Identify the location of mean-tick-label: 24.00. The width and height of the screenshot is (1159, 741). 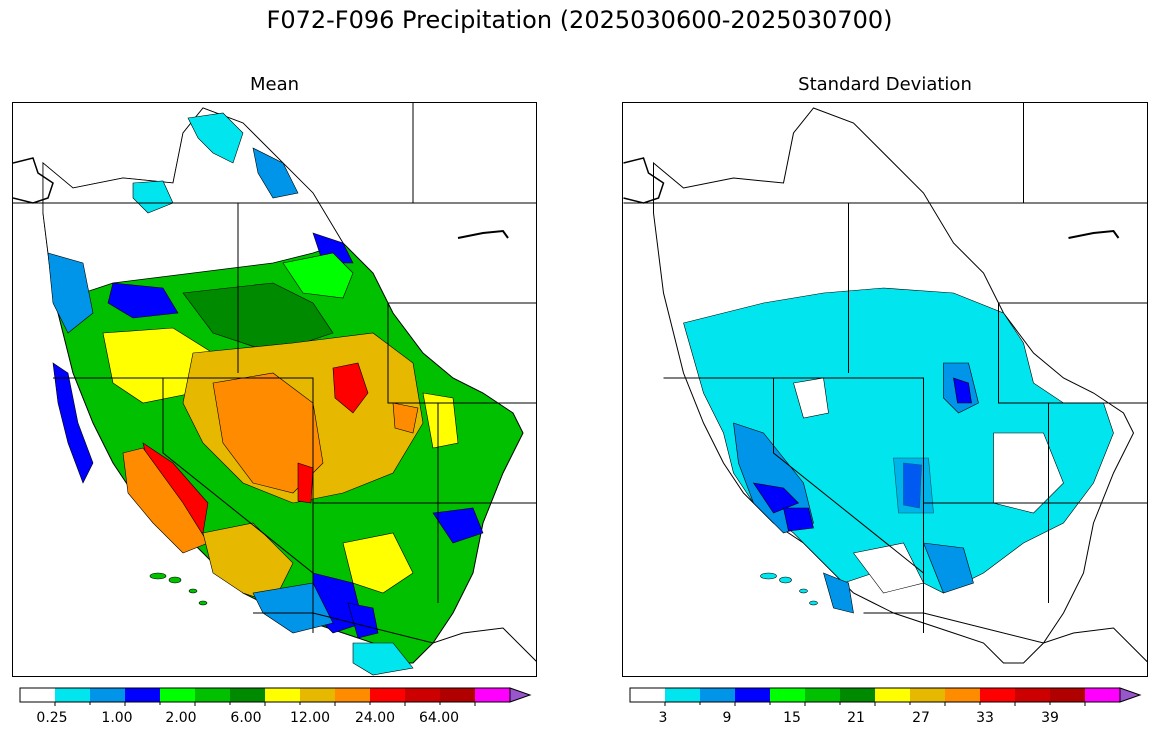
(375, 718).